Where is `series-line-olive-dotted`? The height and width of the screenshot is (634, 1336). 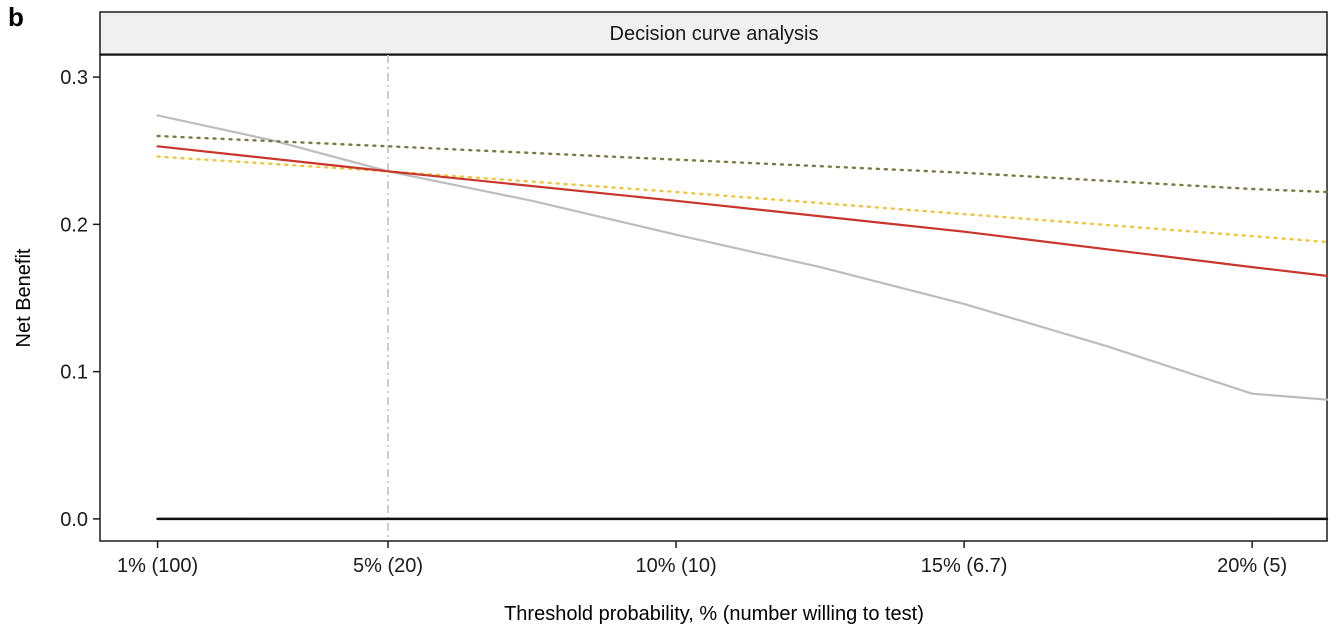
series-line-olive-dotted is located at coordinates (742, 164).